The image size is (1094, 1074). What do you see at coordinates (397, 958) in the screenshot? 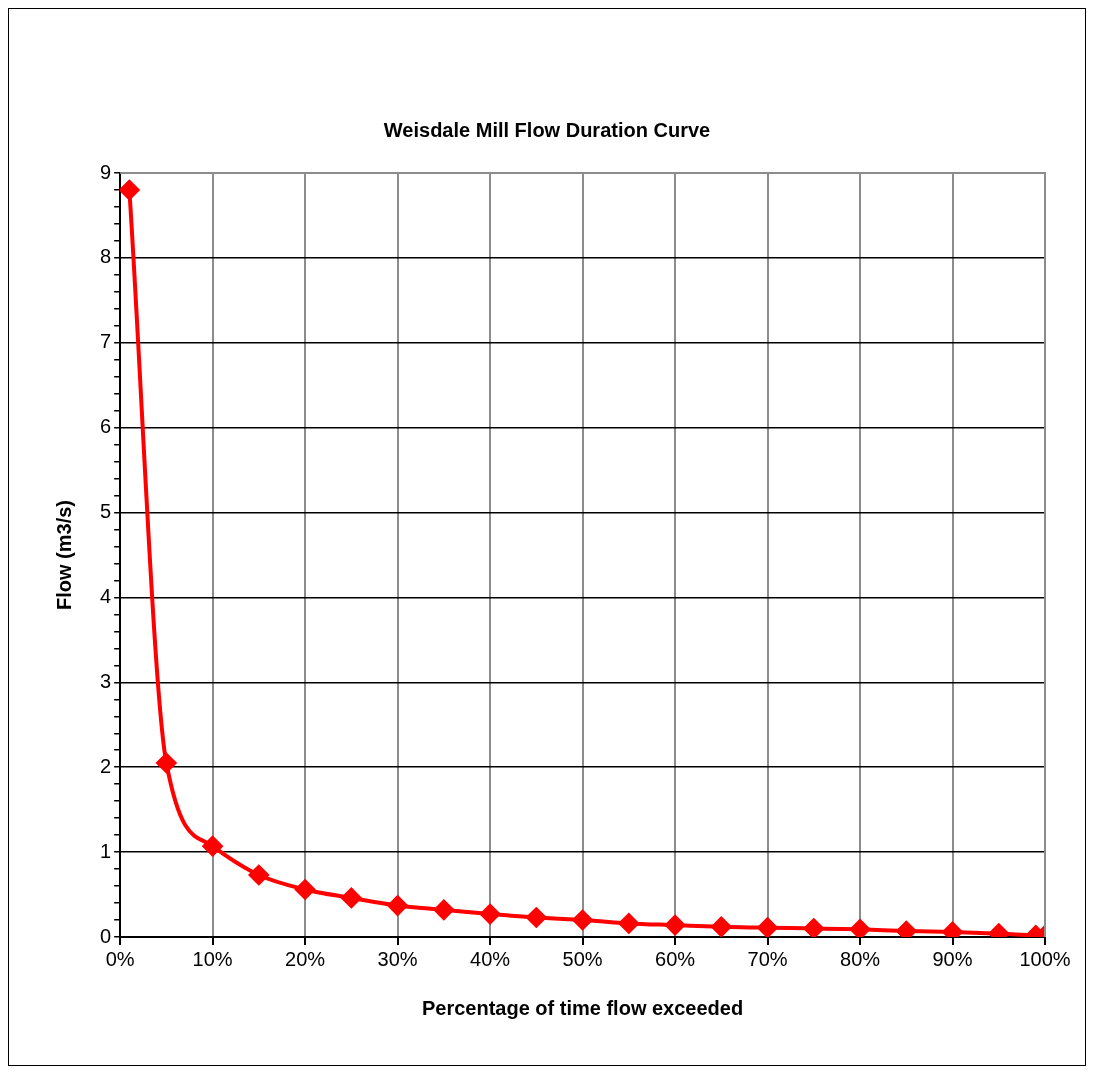
I see `x-tick-label: 30%` at bounding box center [397, 958].